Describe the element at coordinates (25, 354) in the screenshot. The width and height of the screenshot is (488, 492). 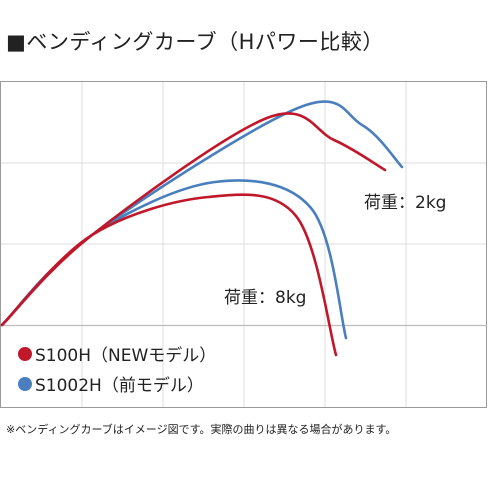
I see `legend-marker-s100h` at that location.